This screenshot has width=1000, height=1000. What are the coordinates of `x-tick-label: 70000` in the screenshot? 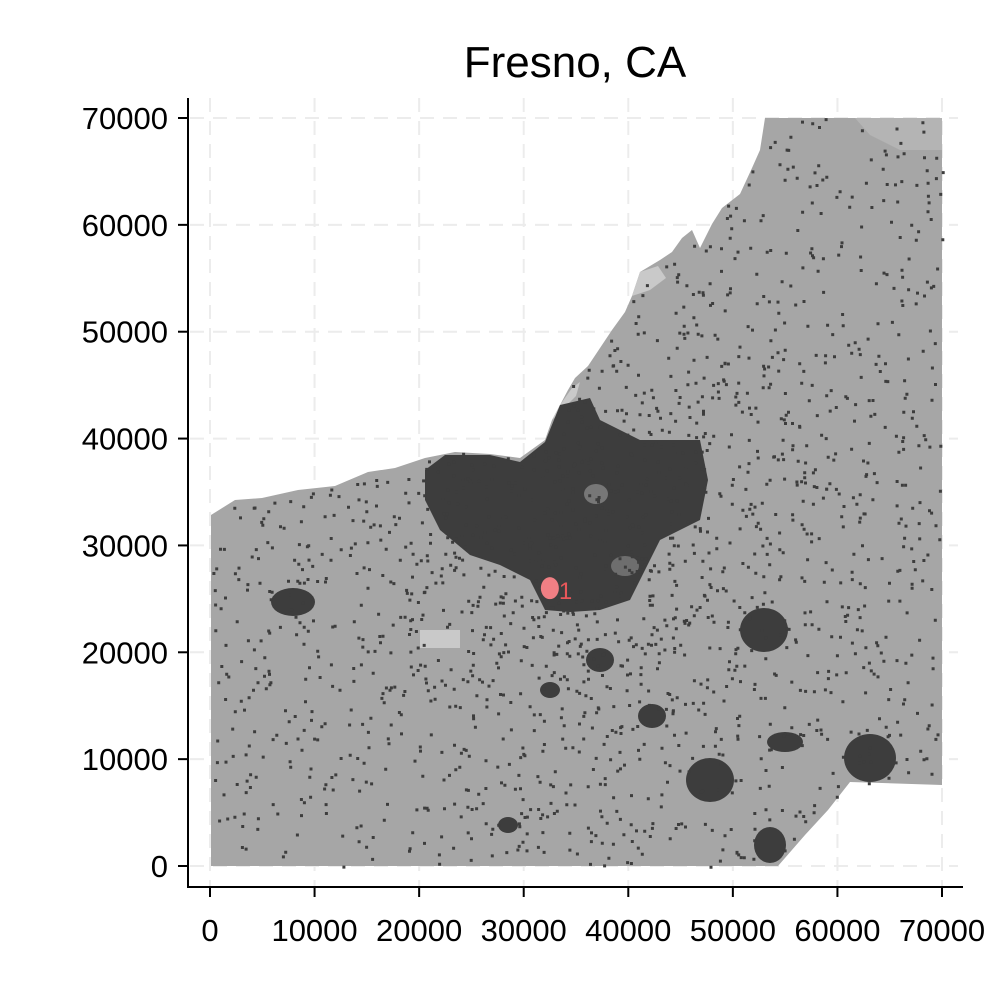 It's located at (942, 930).